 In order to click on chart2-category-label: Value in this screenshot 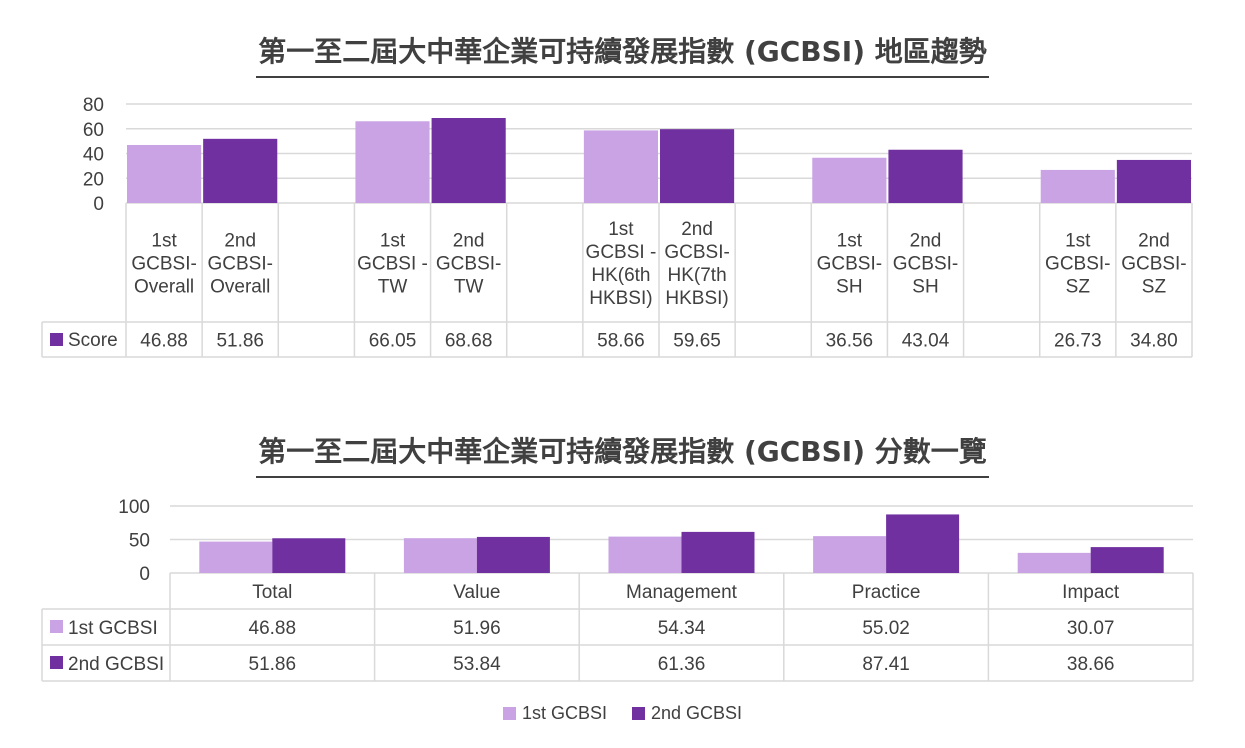, I will do `click(476, 592)`.